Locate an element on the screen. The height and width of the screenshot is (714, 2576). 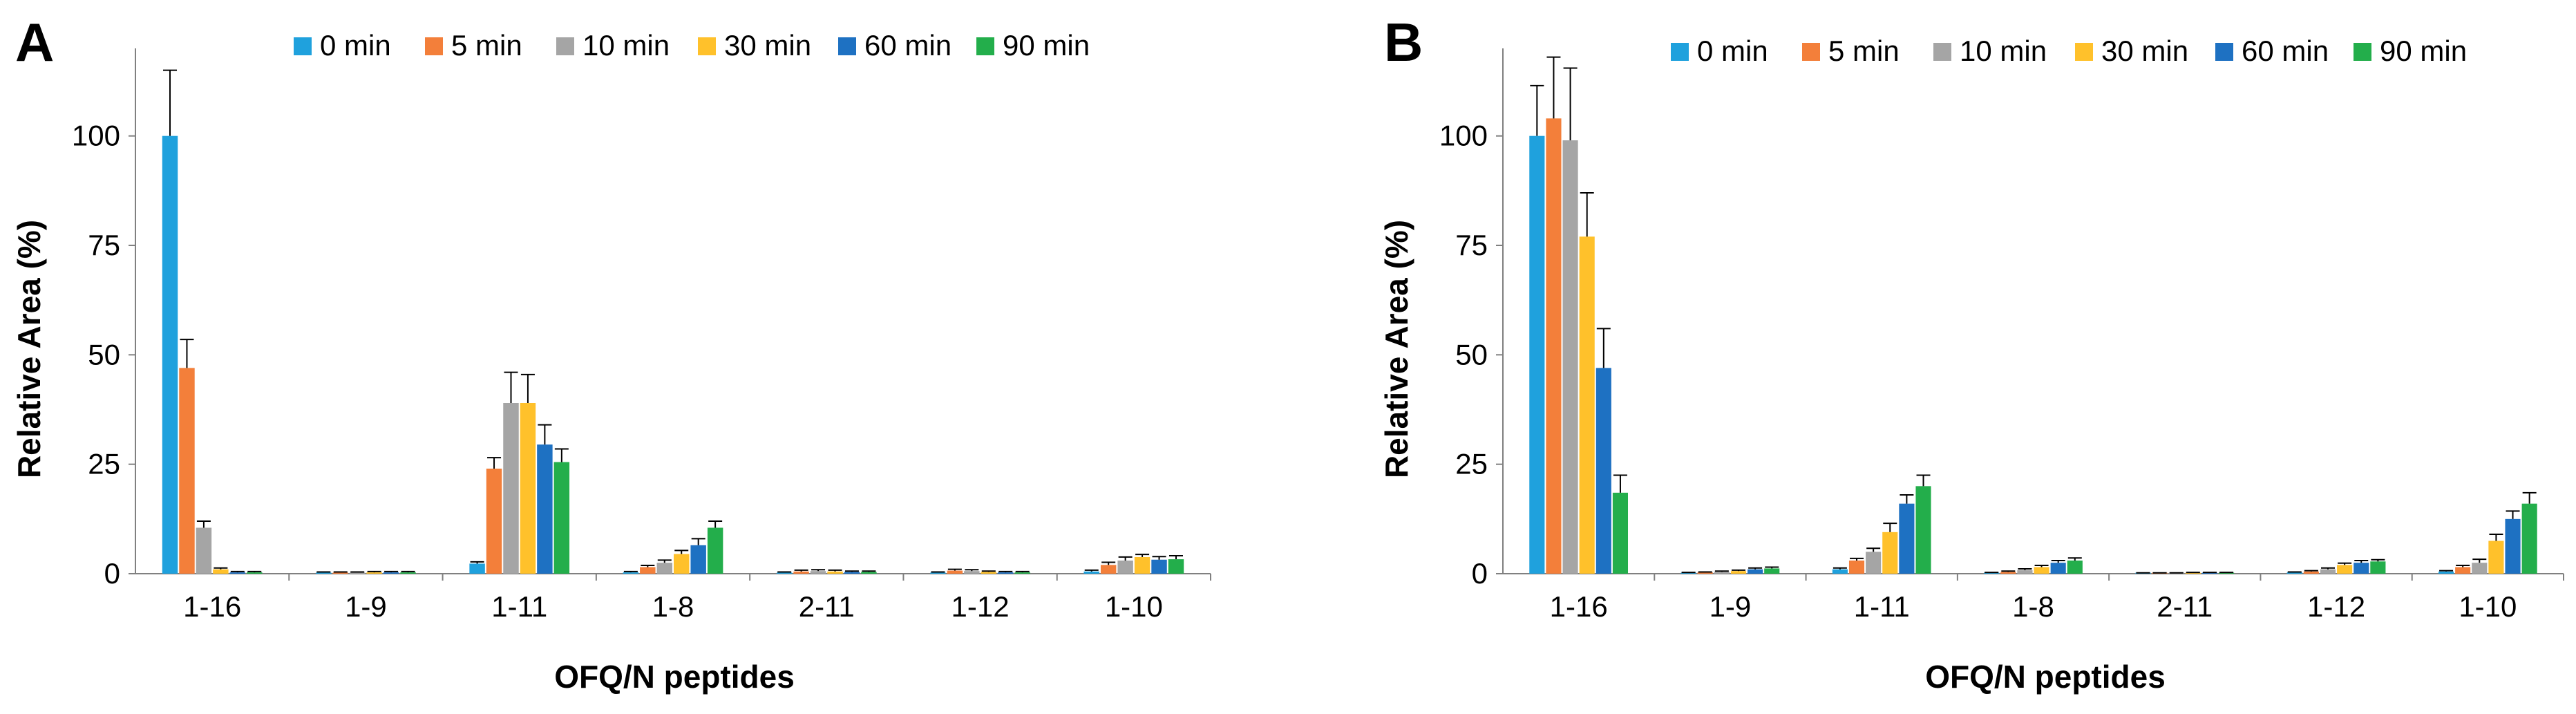
legend-b: 0 min 5 min 10 min 30 min 60 min 90 min is located at coordinates (2069, 51).